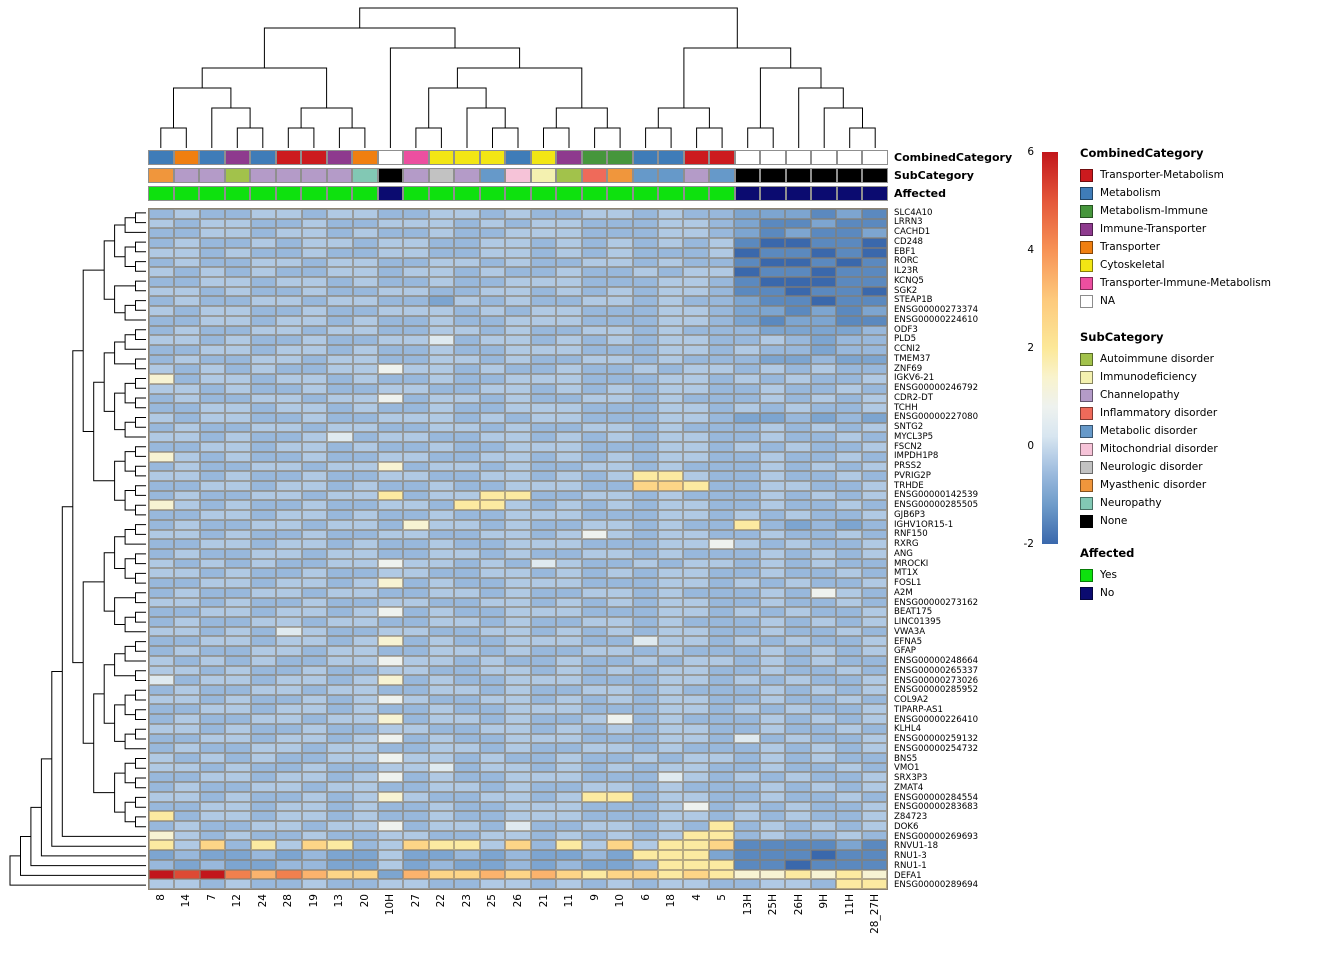  I want to click on row-label: PVRIG2P, so click(912, 475).